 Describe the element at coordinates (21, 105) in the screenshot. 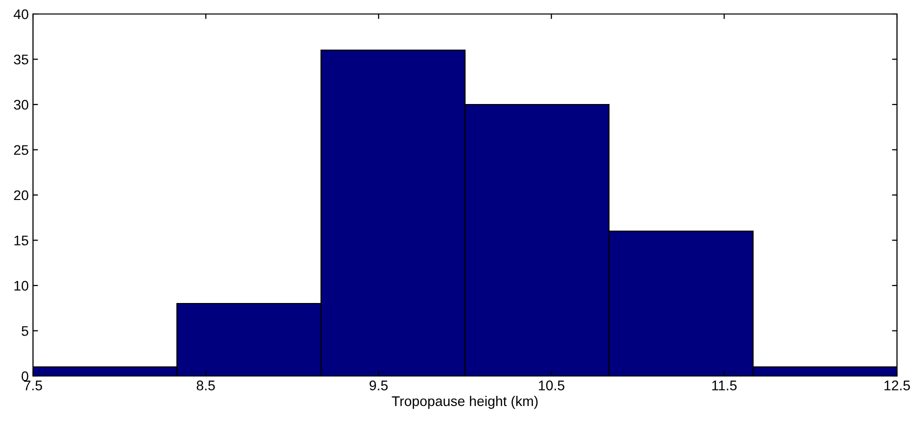

I see `y-tick-label: 30` at that location.